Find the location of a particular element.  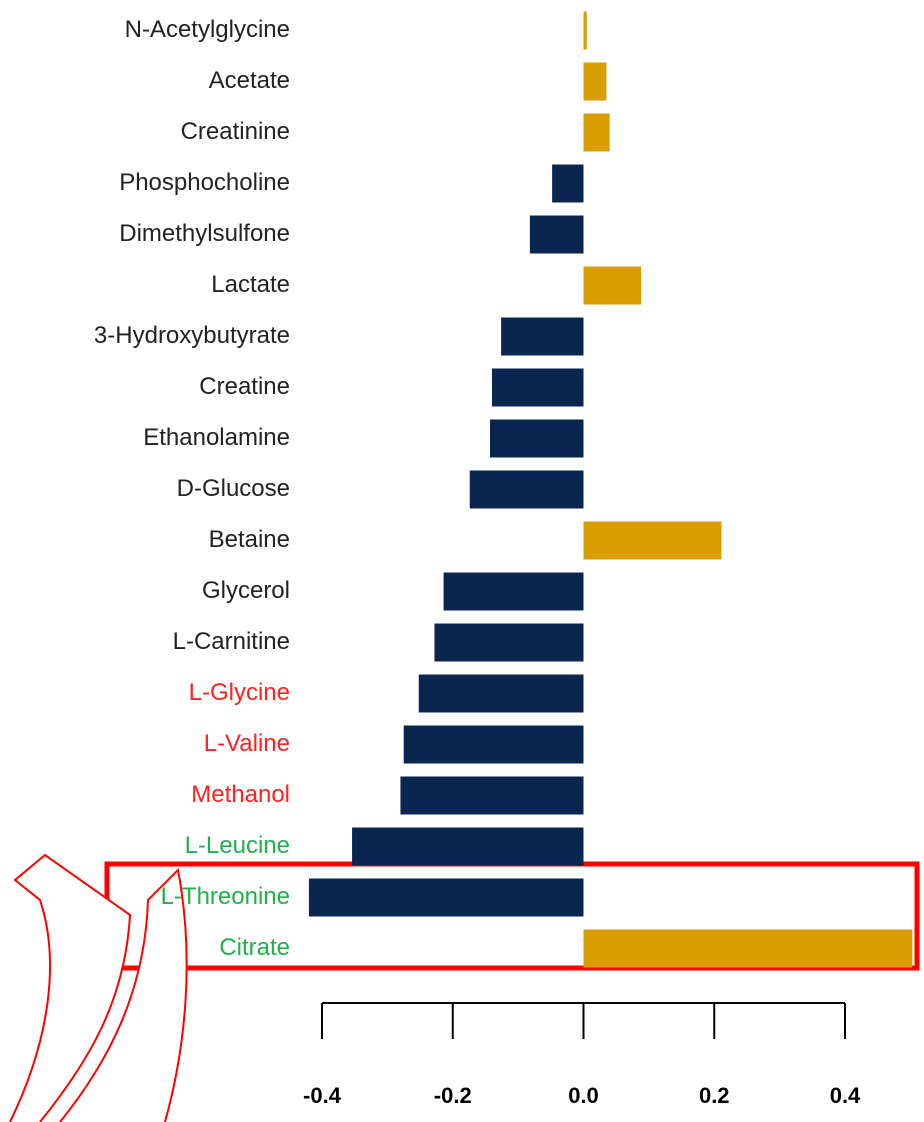

x-tick-label: -0.4 is located at coordinates (322, 1095).